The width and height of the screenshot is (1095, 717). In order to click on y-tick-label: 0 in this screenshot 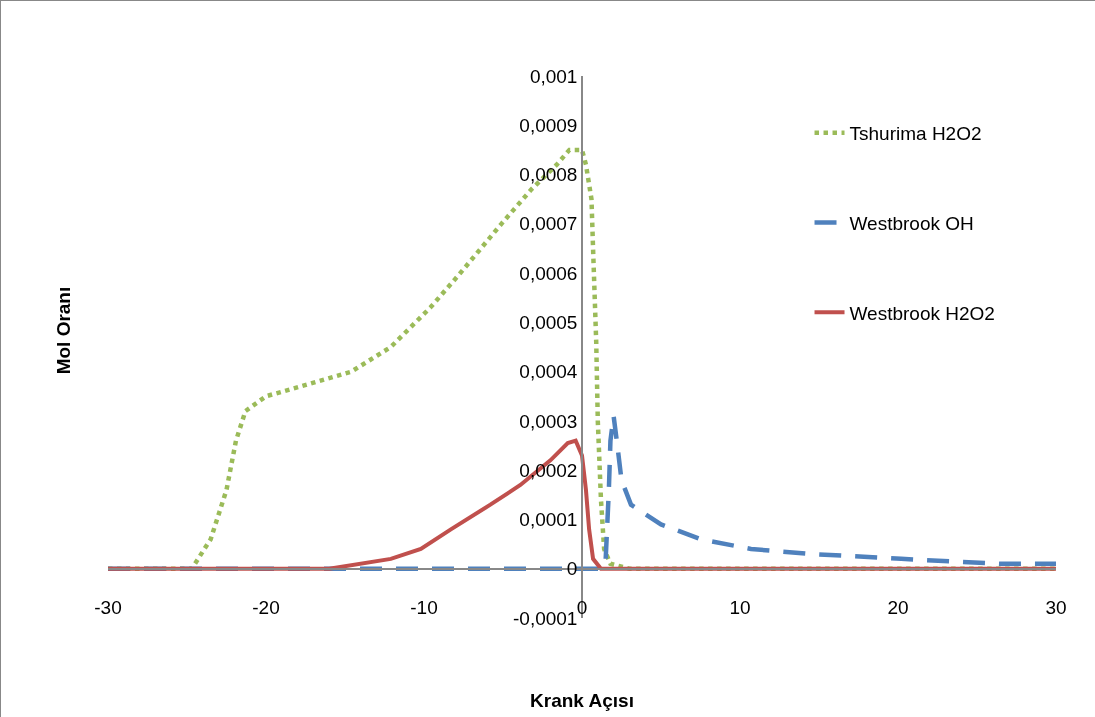, I will do `click(572, 569)`.